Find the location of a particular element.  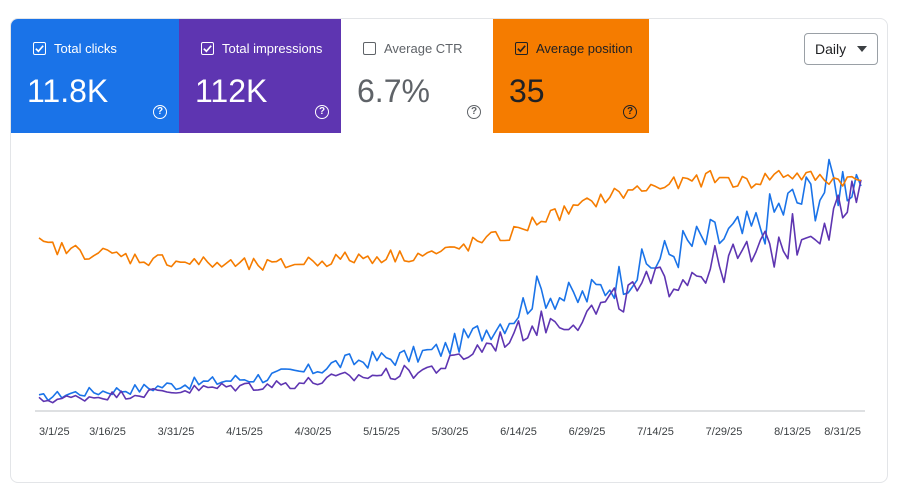

card-label: Average position is located at coordinates (584, 48).